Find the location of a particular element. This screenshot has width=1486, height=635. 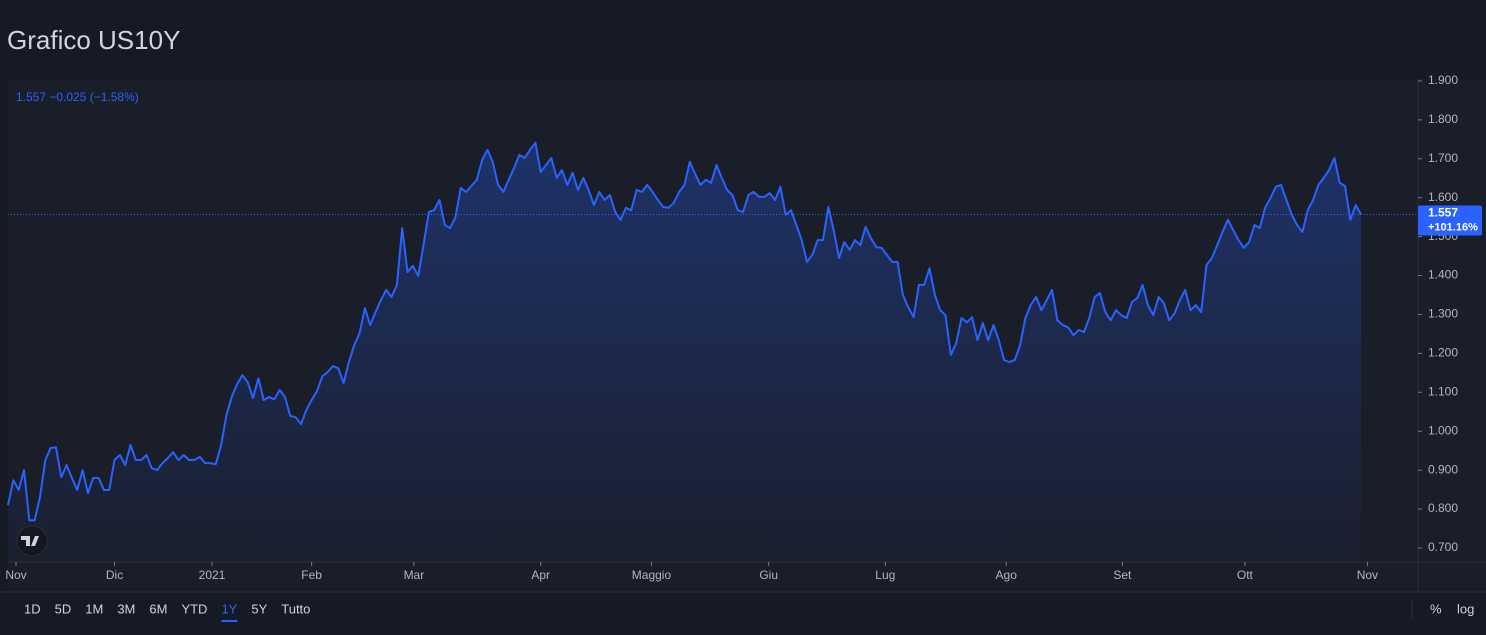

y-tick-label: 1.100 is located at coordinates (1443, 391).